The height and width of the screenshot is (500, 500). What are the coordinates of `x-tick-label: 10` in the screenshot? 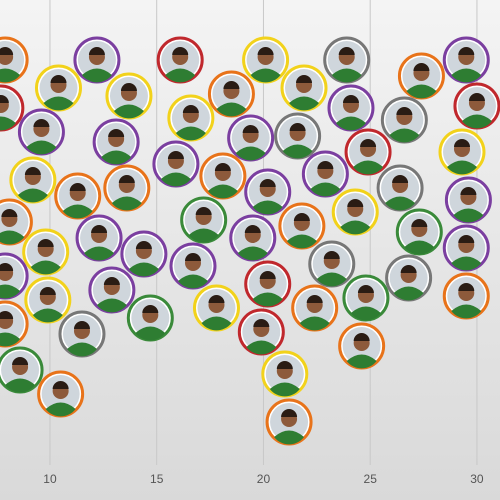 It's located at (50, 479).